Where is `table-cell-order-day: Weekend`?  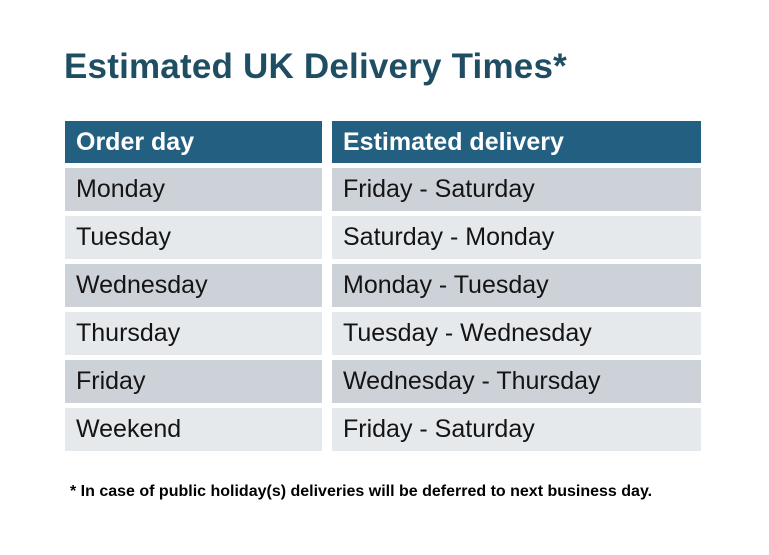
table-cell-order-day: Weekend is located at coordinates (193, 429).